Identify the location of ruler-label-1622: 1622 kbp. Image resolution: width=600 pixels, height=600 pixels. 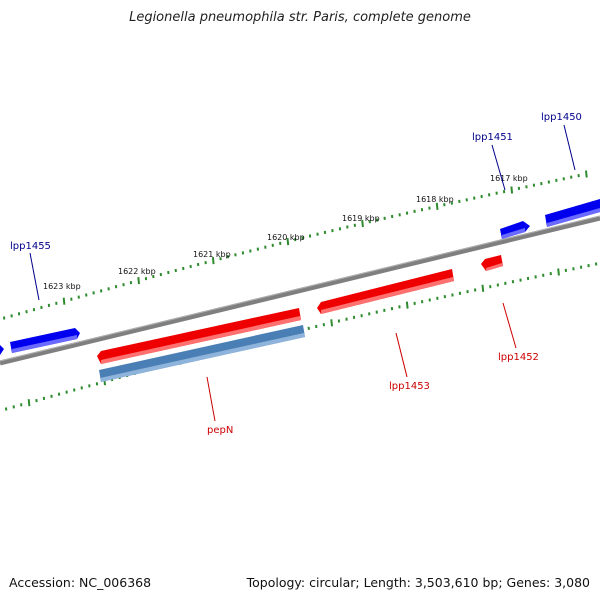
(137, 271).